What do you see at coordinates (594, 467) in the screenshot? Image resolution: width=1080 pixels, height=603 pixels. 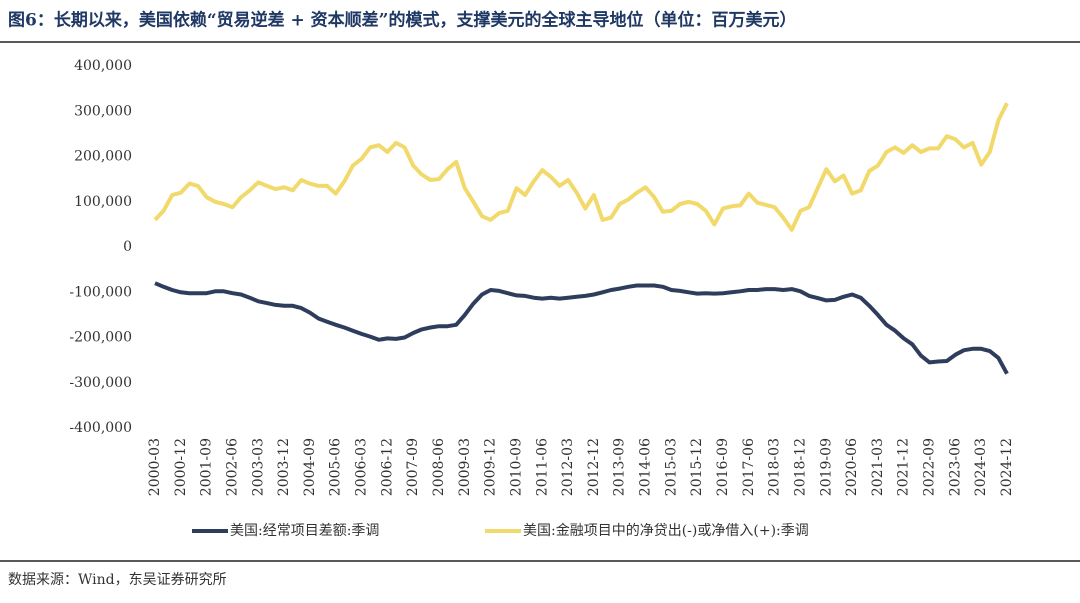 I see `x-tick-label: 2012-12` at bounding box center [594, 467].